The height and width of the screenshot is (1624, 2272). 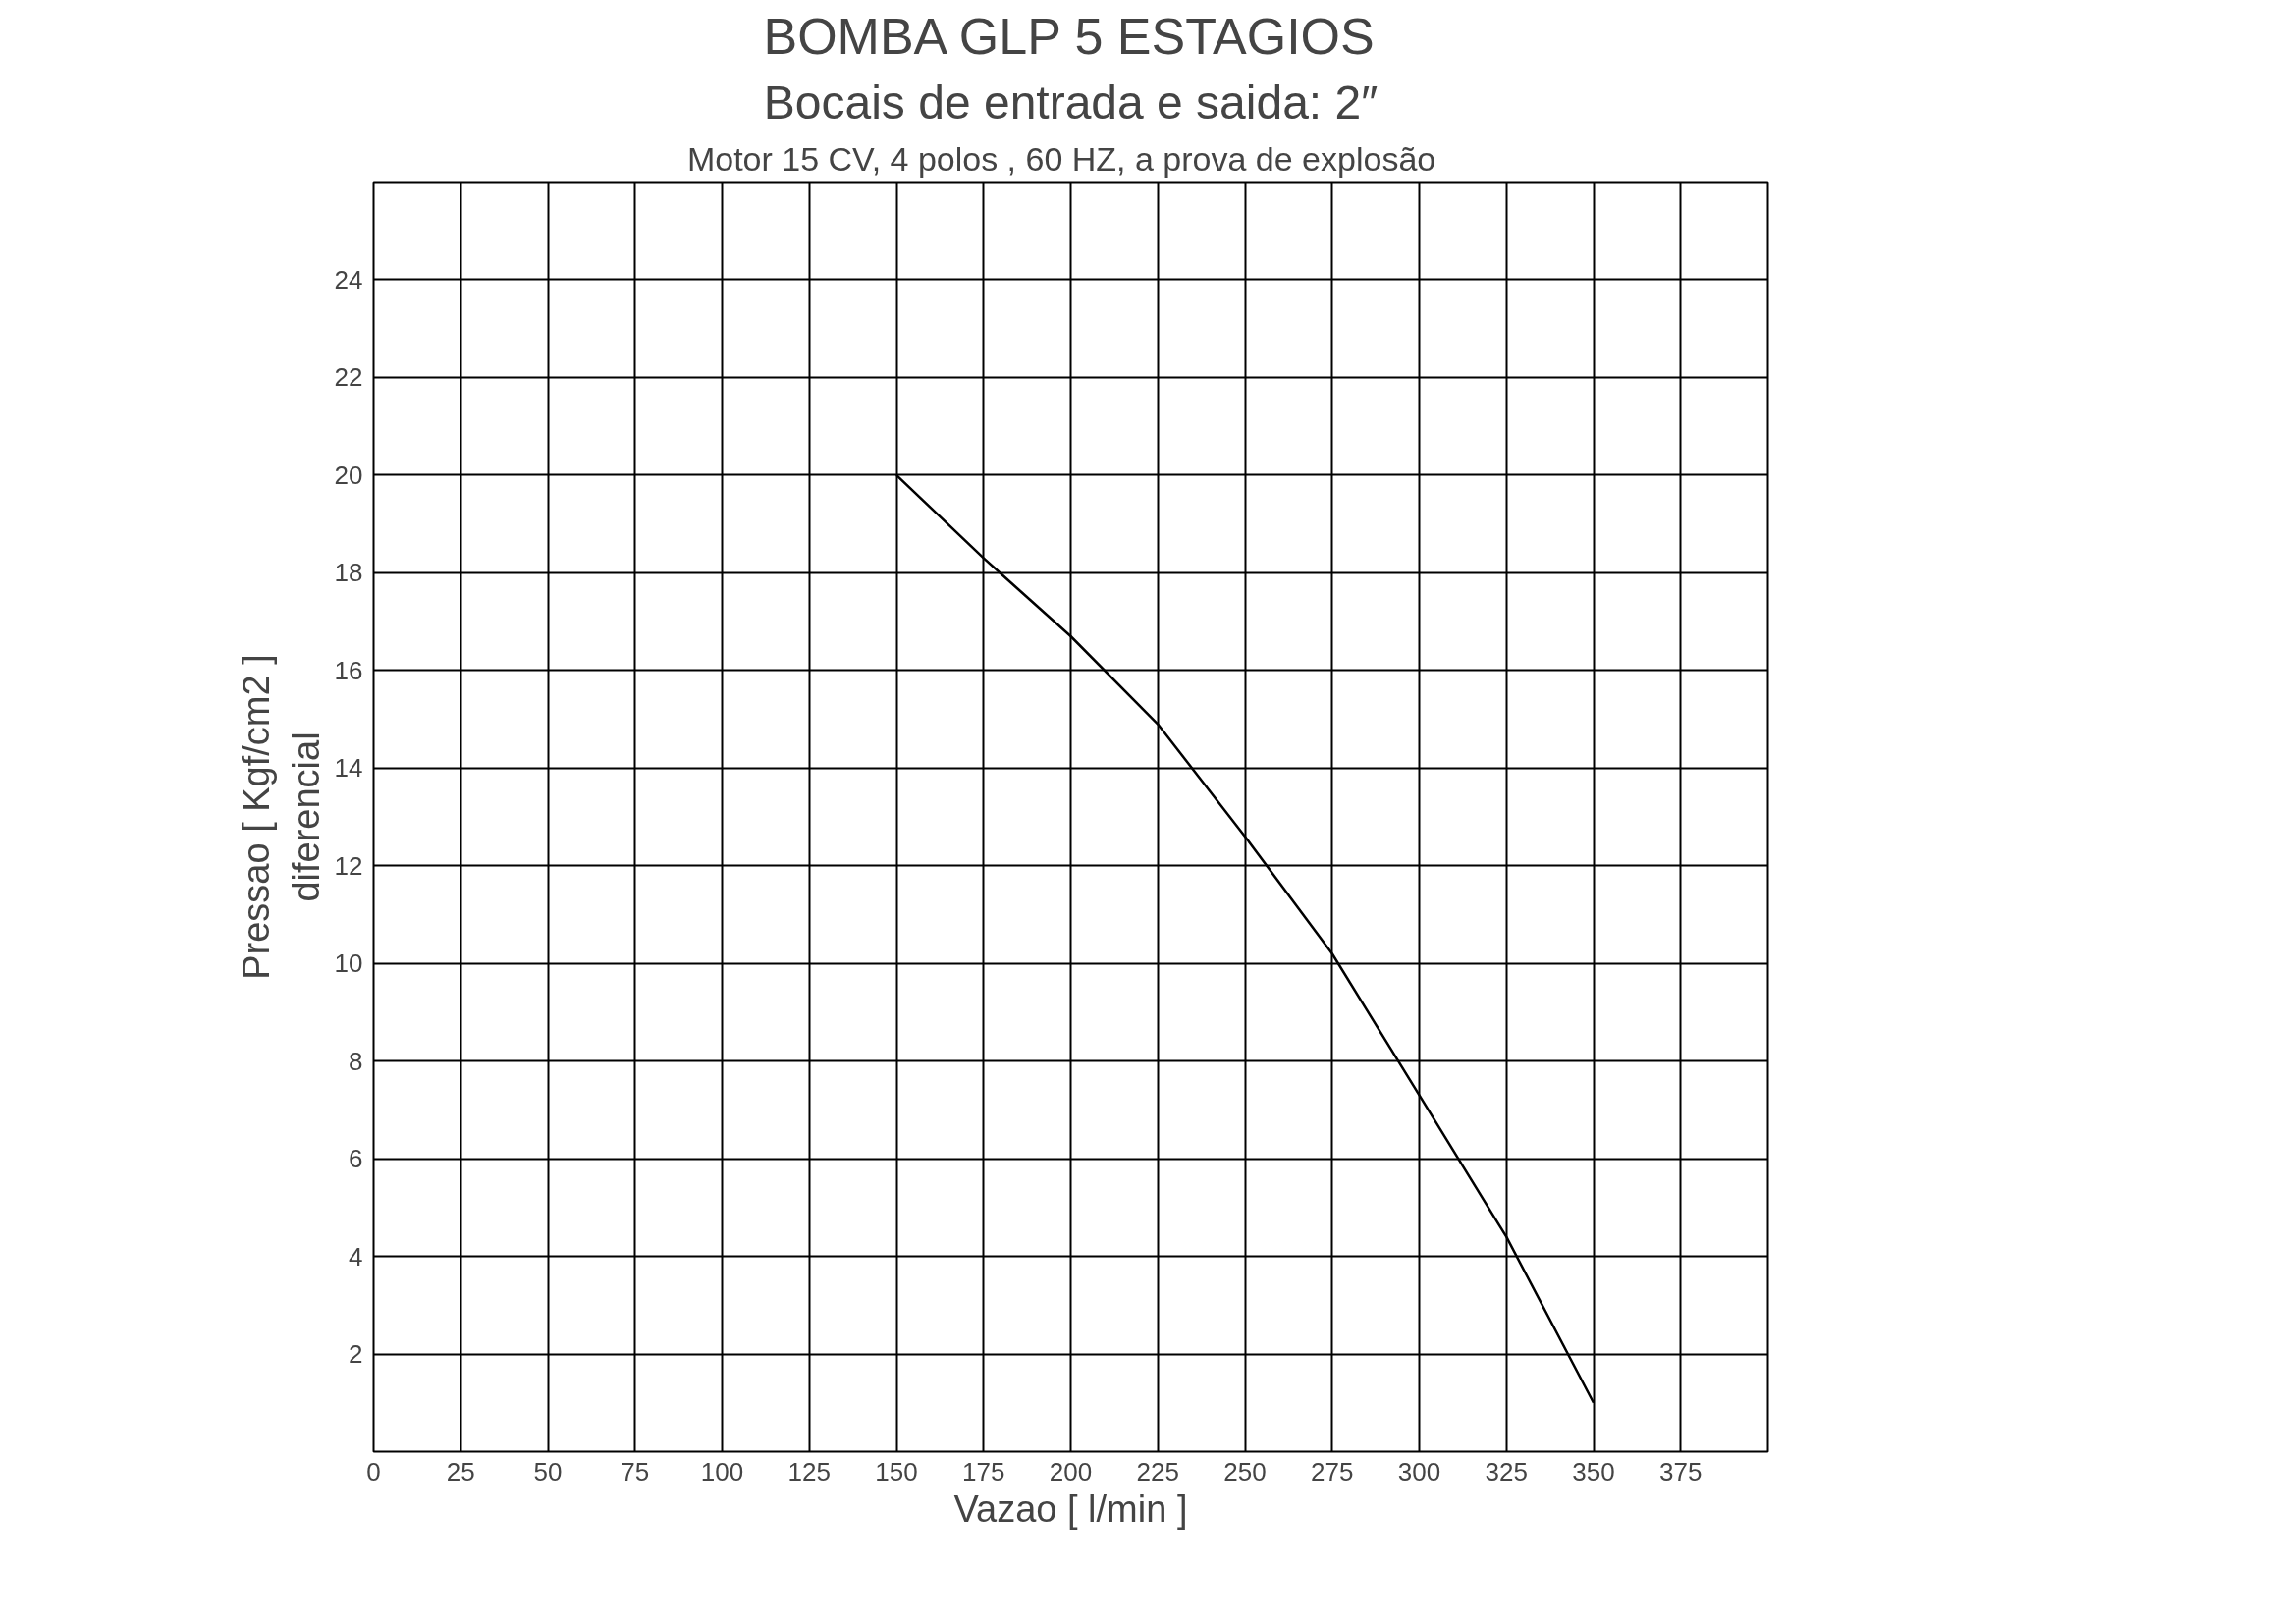 I want to click on y-tick-label: 4, so click(x=356, y=1256).